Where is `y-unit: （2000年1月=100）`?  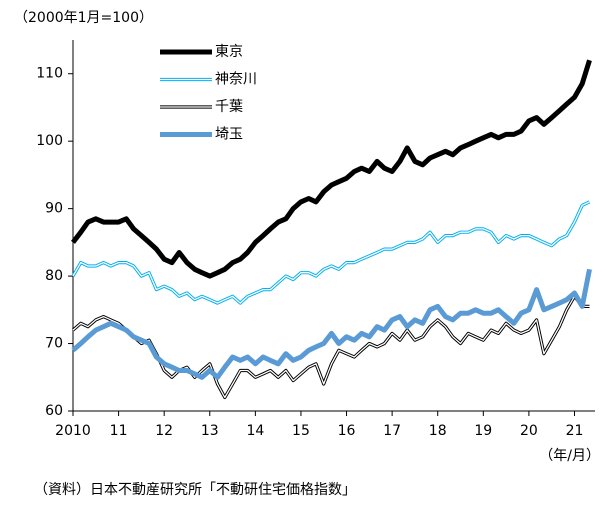
y-unit: （2000年1月=100） is located at coordinates (83, 18).